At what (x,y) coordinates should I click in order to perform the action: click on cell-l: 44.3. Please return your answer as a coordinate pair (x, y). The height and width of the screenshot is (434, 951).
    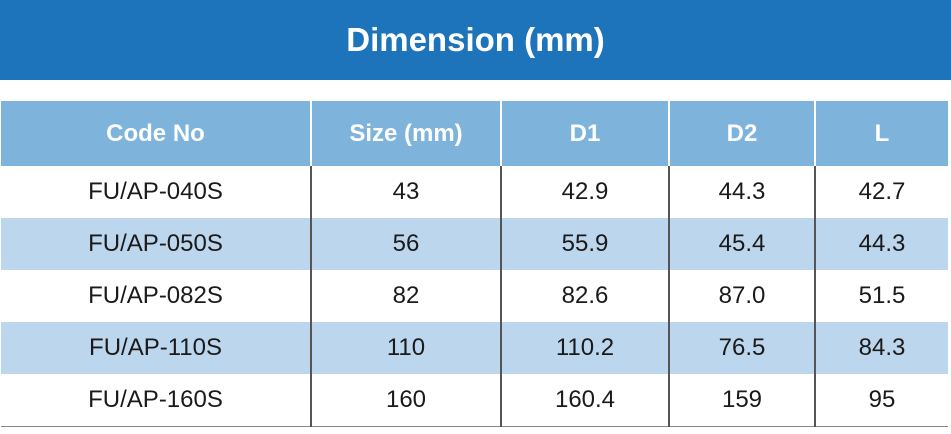
    Looking at the image, I should click on (881, 244).